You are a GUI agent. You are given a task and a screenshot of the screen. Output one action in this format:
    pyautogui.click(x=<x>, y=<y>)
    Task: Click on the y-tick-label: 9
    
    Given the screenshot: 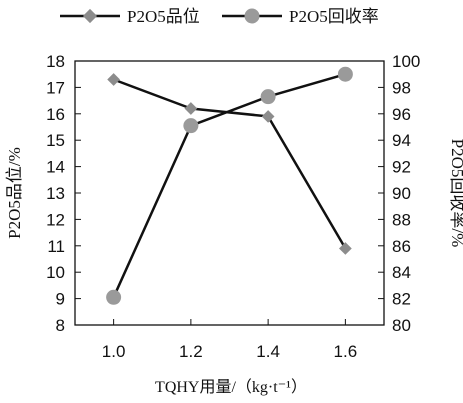 What is the action you would take?
    pyautogui.click(x=60, y=299)
    